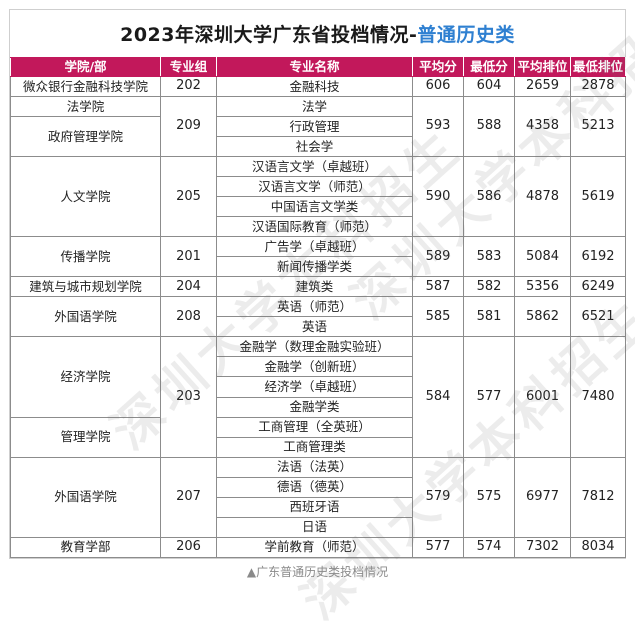 The height and width of the screenshot is (633, 635). Describe the element at coordinates (542, 287) in the screenshot. I see `avg-rank-cell: 5356` at that location.